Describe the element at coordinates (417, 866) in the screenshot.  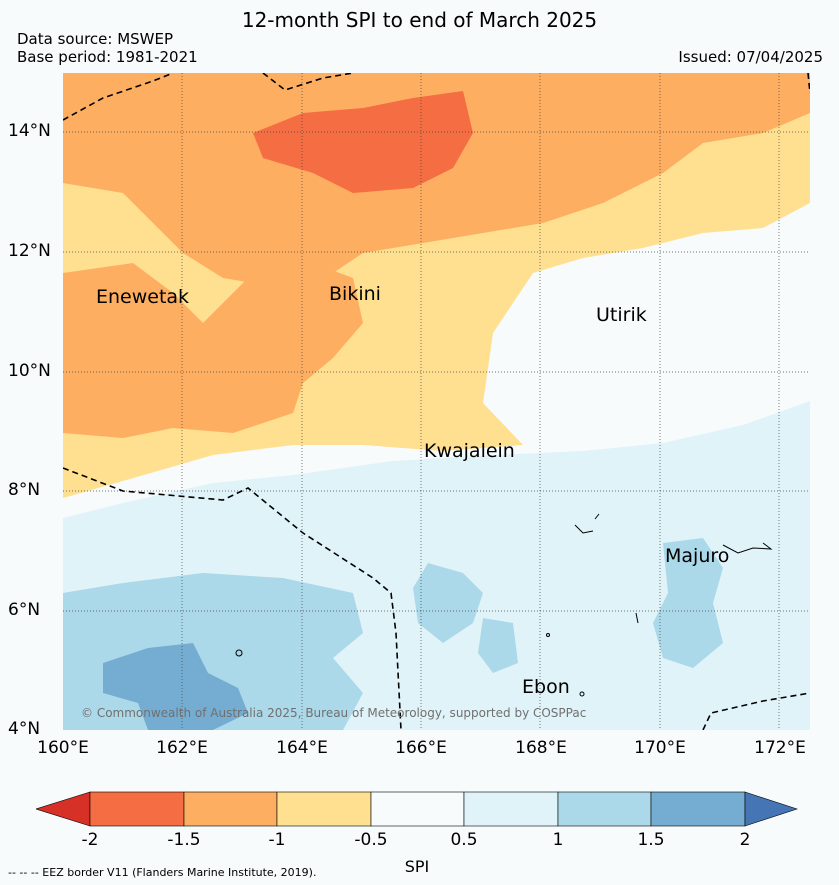
I see `colorbar-title: SPI` at that location.